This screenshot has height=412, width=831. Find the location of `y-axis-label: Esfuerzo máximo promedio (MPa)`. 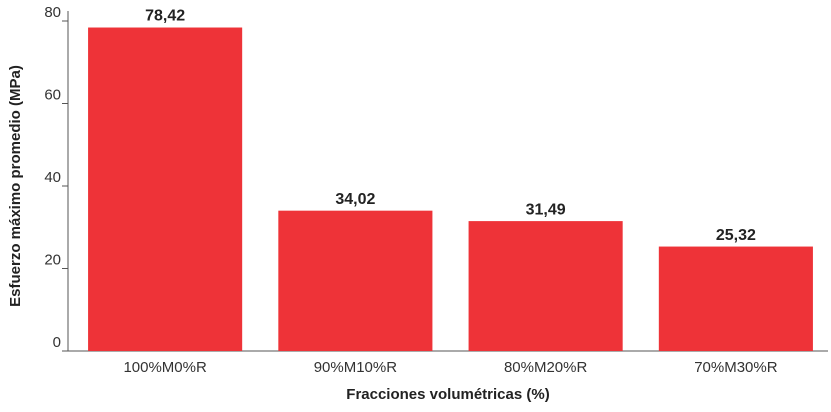

y-axis-label: Esfuerzo máximo promedio (MPa) is located at coordinates (15, 186).